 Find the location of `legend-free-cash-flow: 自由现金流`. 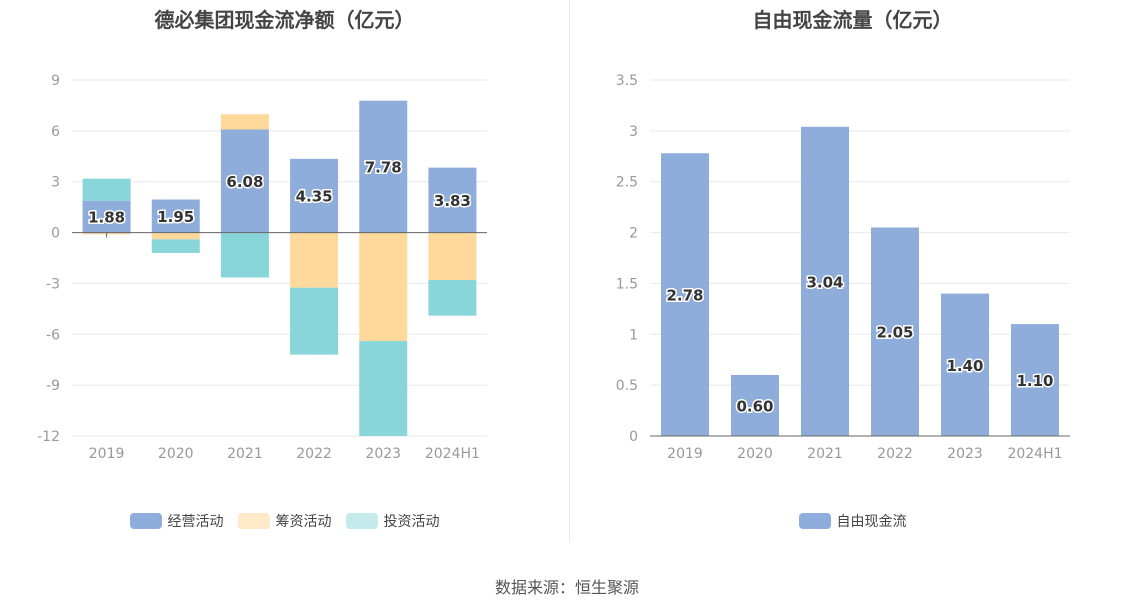

legend-free-cash-flow: 自由现金流 is located at coordinates (852, 521).